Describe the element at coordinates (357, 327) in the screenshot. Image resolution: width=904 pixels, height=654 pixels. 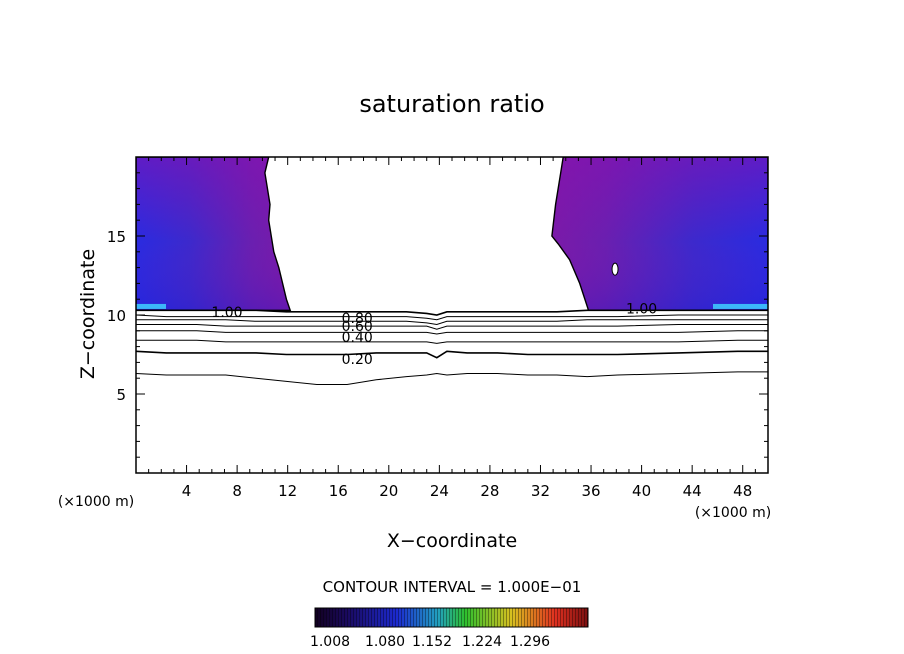
I see `contour-label-0-60: 0.60` at that location.